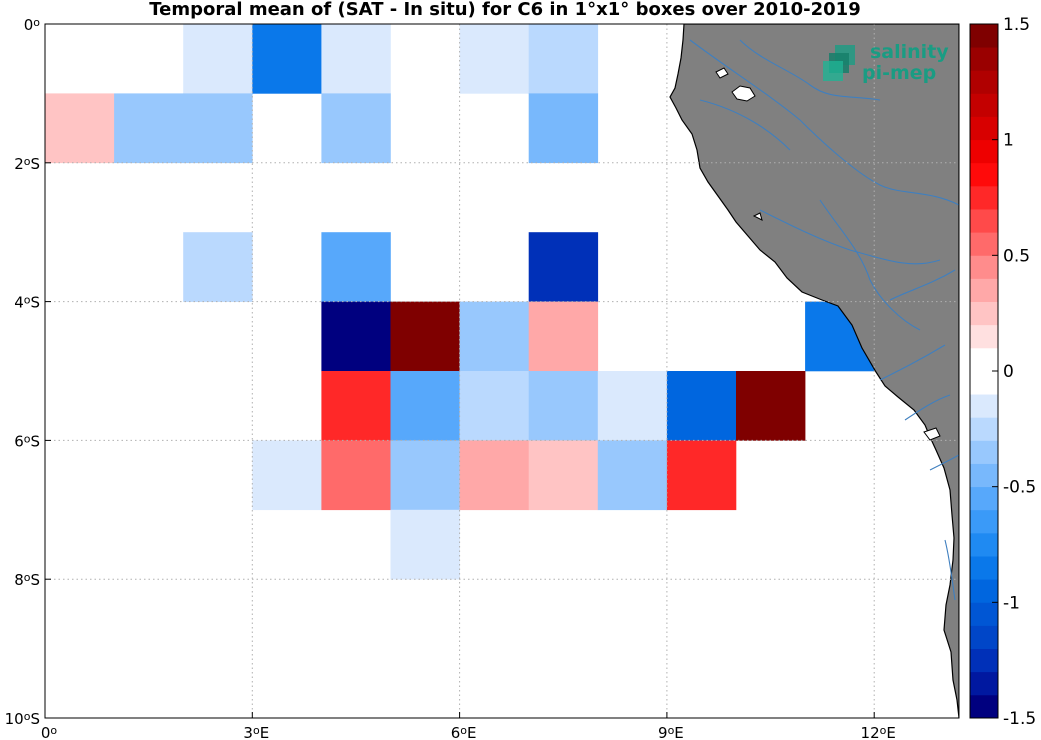 The width and height of the screenshot is (1041, 740). I want to click on latitude-tick-label: 2oS, so click(27, 163).